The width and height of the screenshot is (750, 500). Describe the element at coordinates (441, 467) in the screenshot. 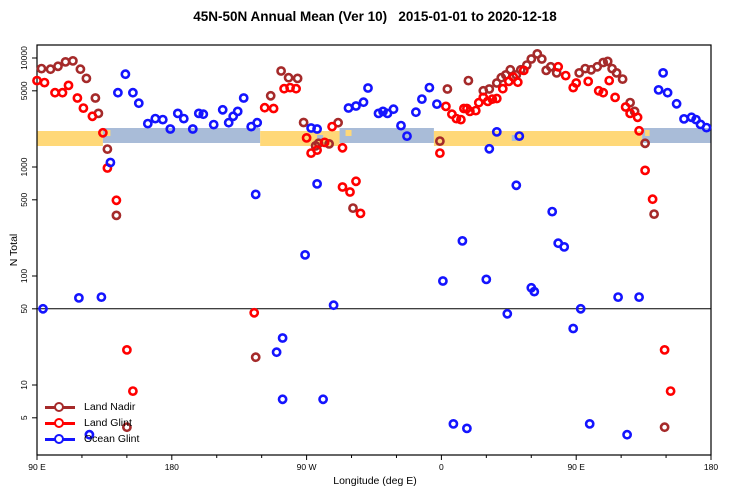

I see `x-tick-label: 0` at that location.